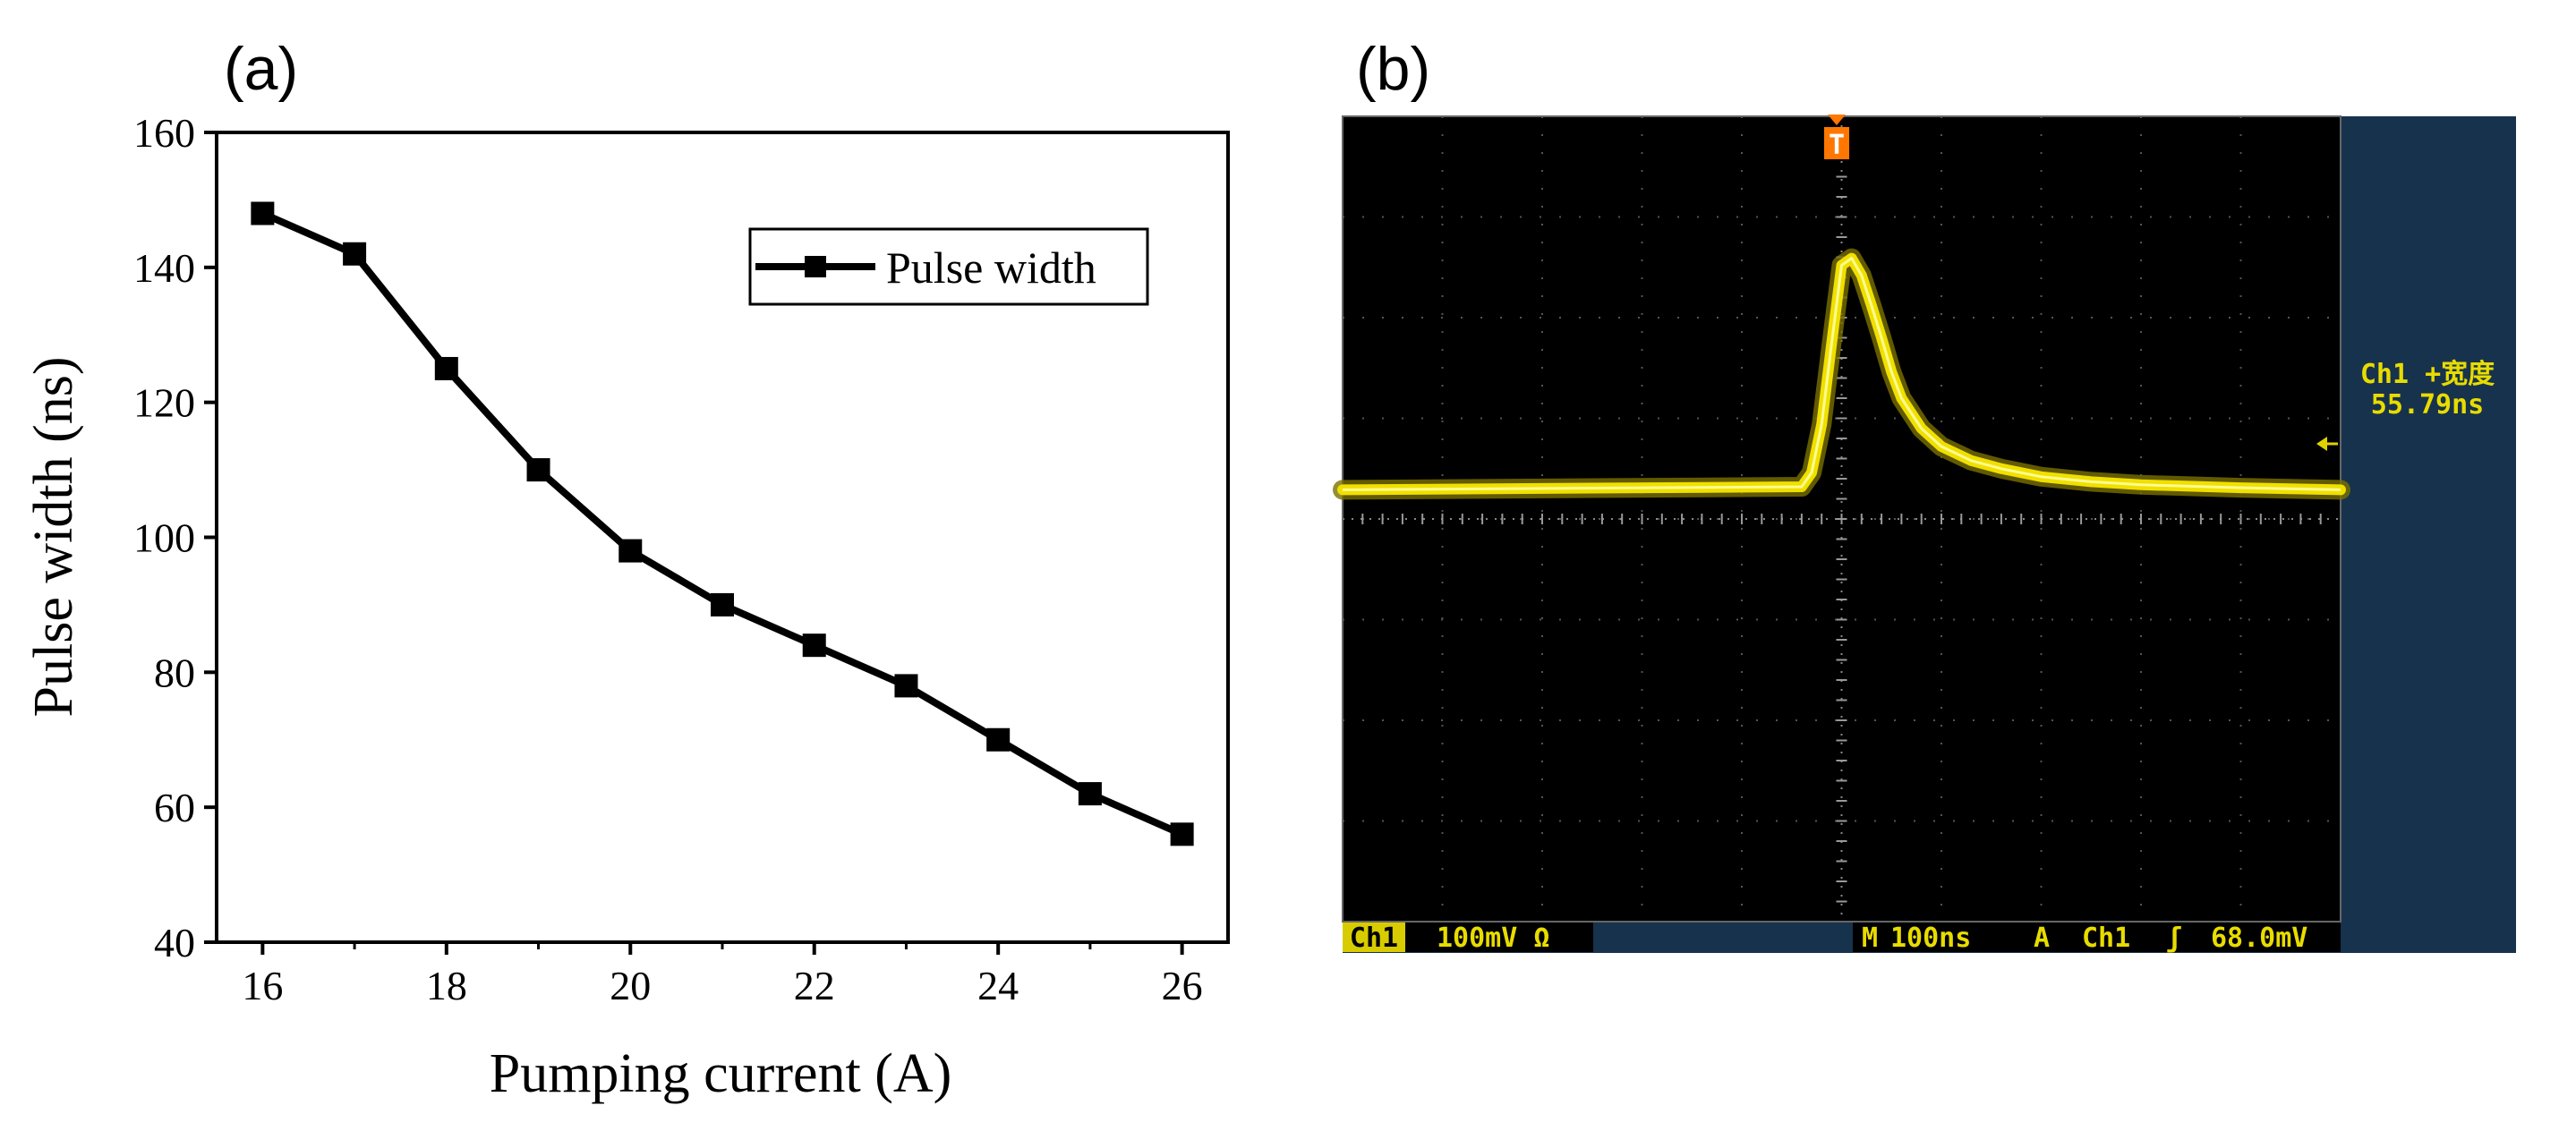  Describe the element at coordinates (814, 986) in the screenshot. I see `x-tick-label: 22` at that location.